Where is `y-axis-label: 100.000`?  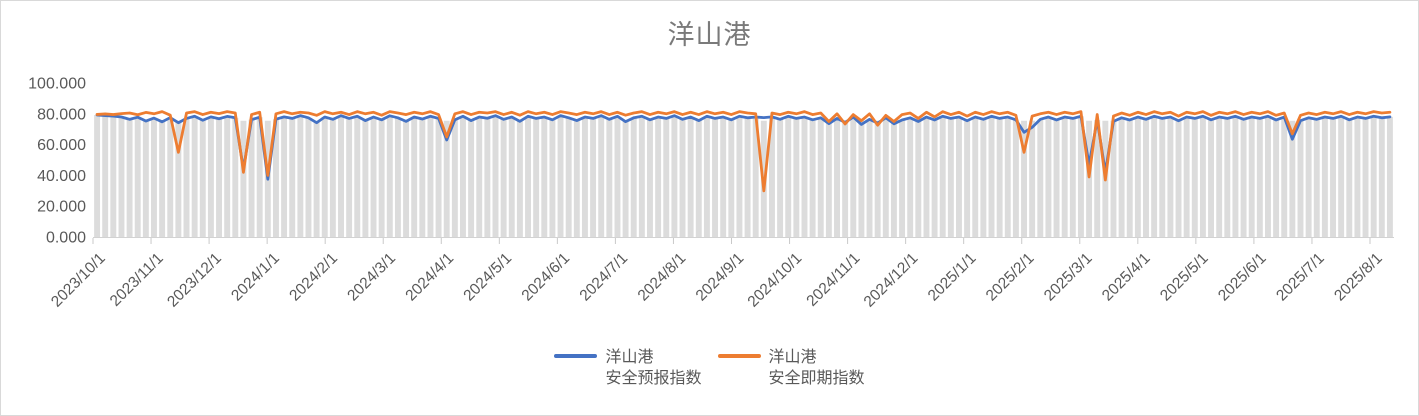
y-axis-label: 100.000 is located at coordinates (57, 84).